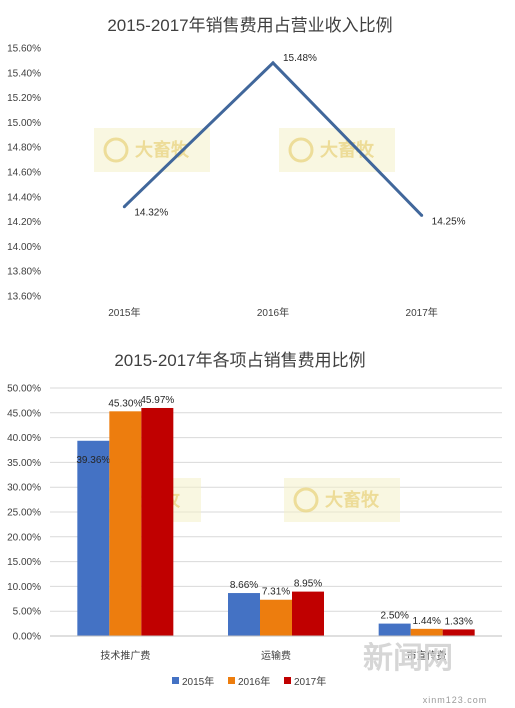 The width and height of the screenshot is (515, 708). Describe the element at coordinates (458, 621) in the screenshot. I see `bar-data-label: 1.33%` at that location.